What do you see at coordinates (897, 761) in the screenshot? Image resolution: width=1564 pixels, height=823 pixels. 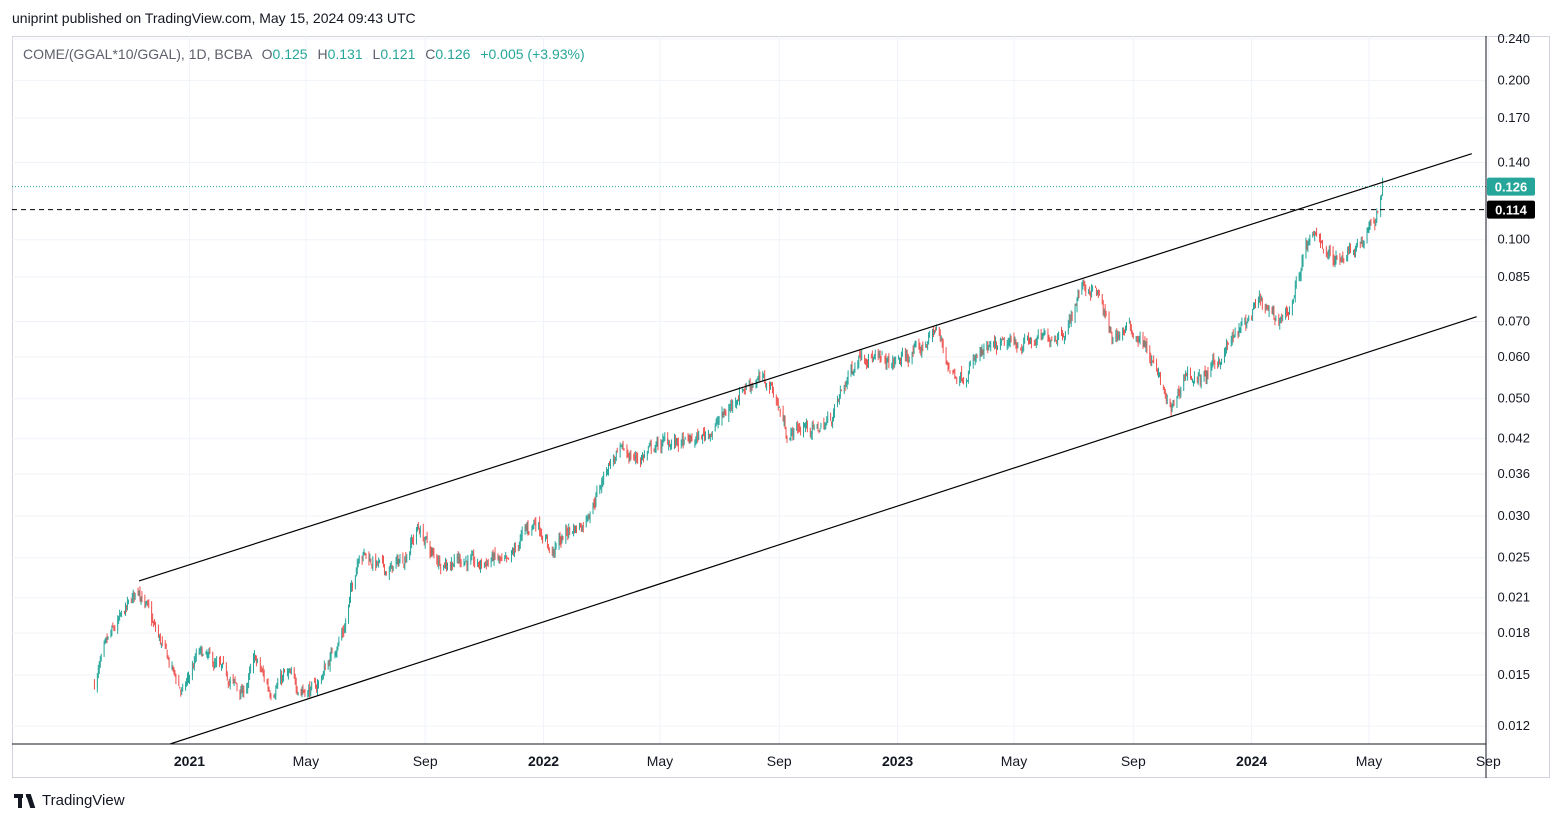 I see `x-tick-label: 2023` at bounding box center [897, 761].